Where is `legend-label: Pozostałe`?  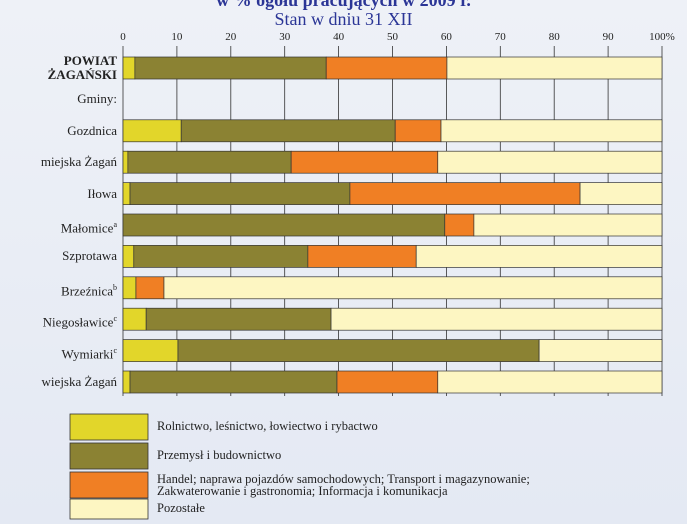 legend-label: Pozostałe is located at coordinates (181, 508).